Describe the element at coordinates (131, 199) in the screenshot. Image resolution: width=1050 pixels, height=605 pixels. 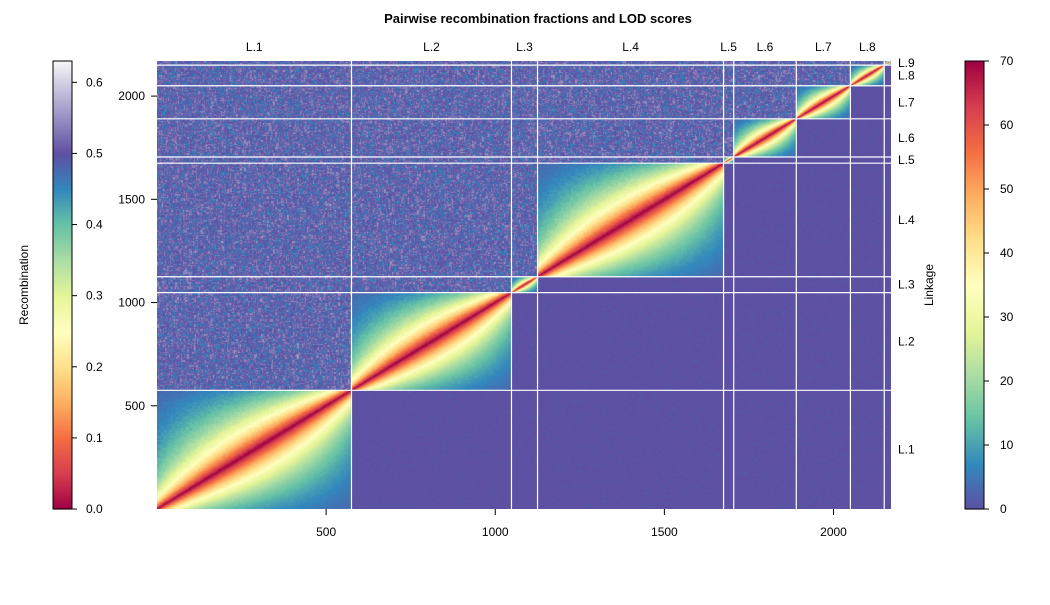
I see `y-tick-label: 1500` at that location.